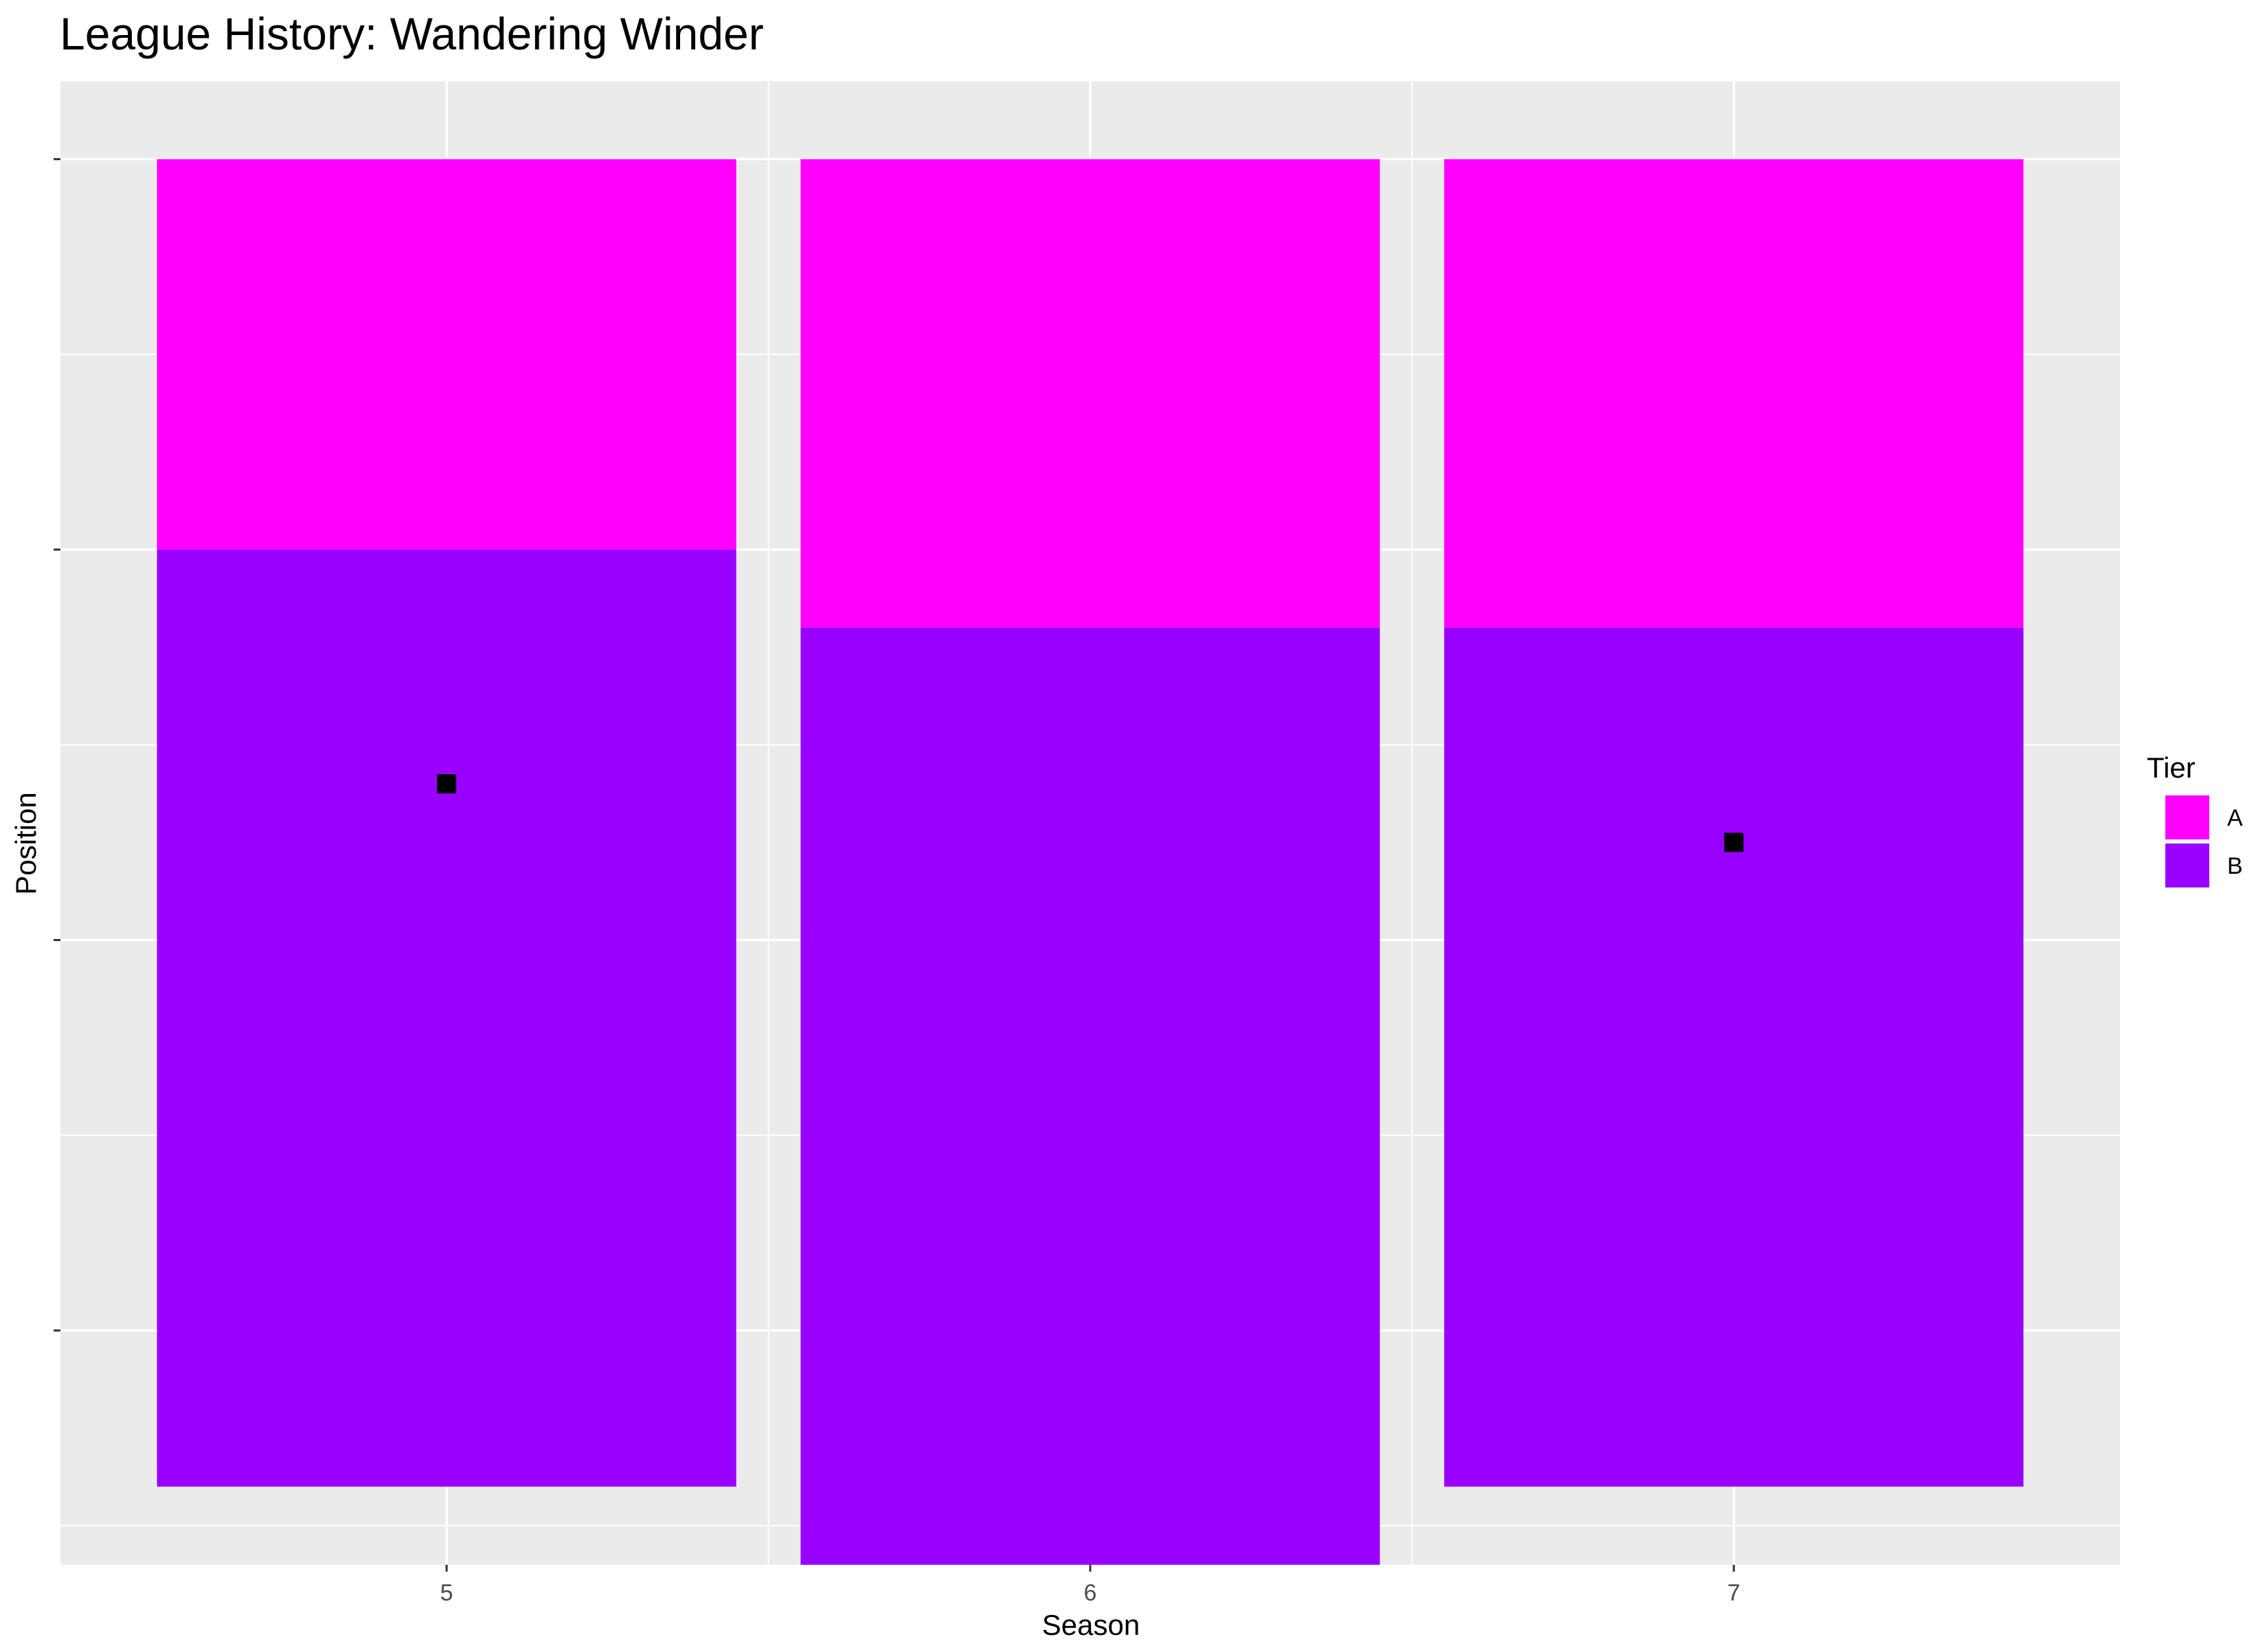  Describe the element at coordinates (2187, 865) in the screenshot. I see `legend-key-b` at that location.